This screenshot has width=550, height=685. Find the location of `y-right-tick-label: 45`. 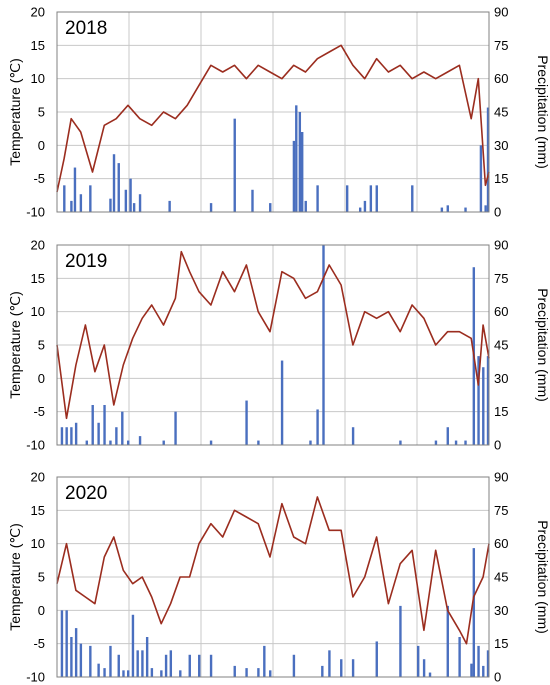

y-right-tick-label: 45 is located at coordinates (501, 345).